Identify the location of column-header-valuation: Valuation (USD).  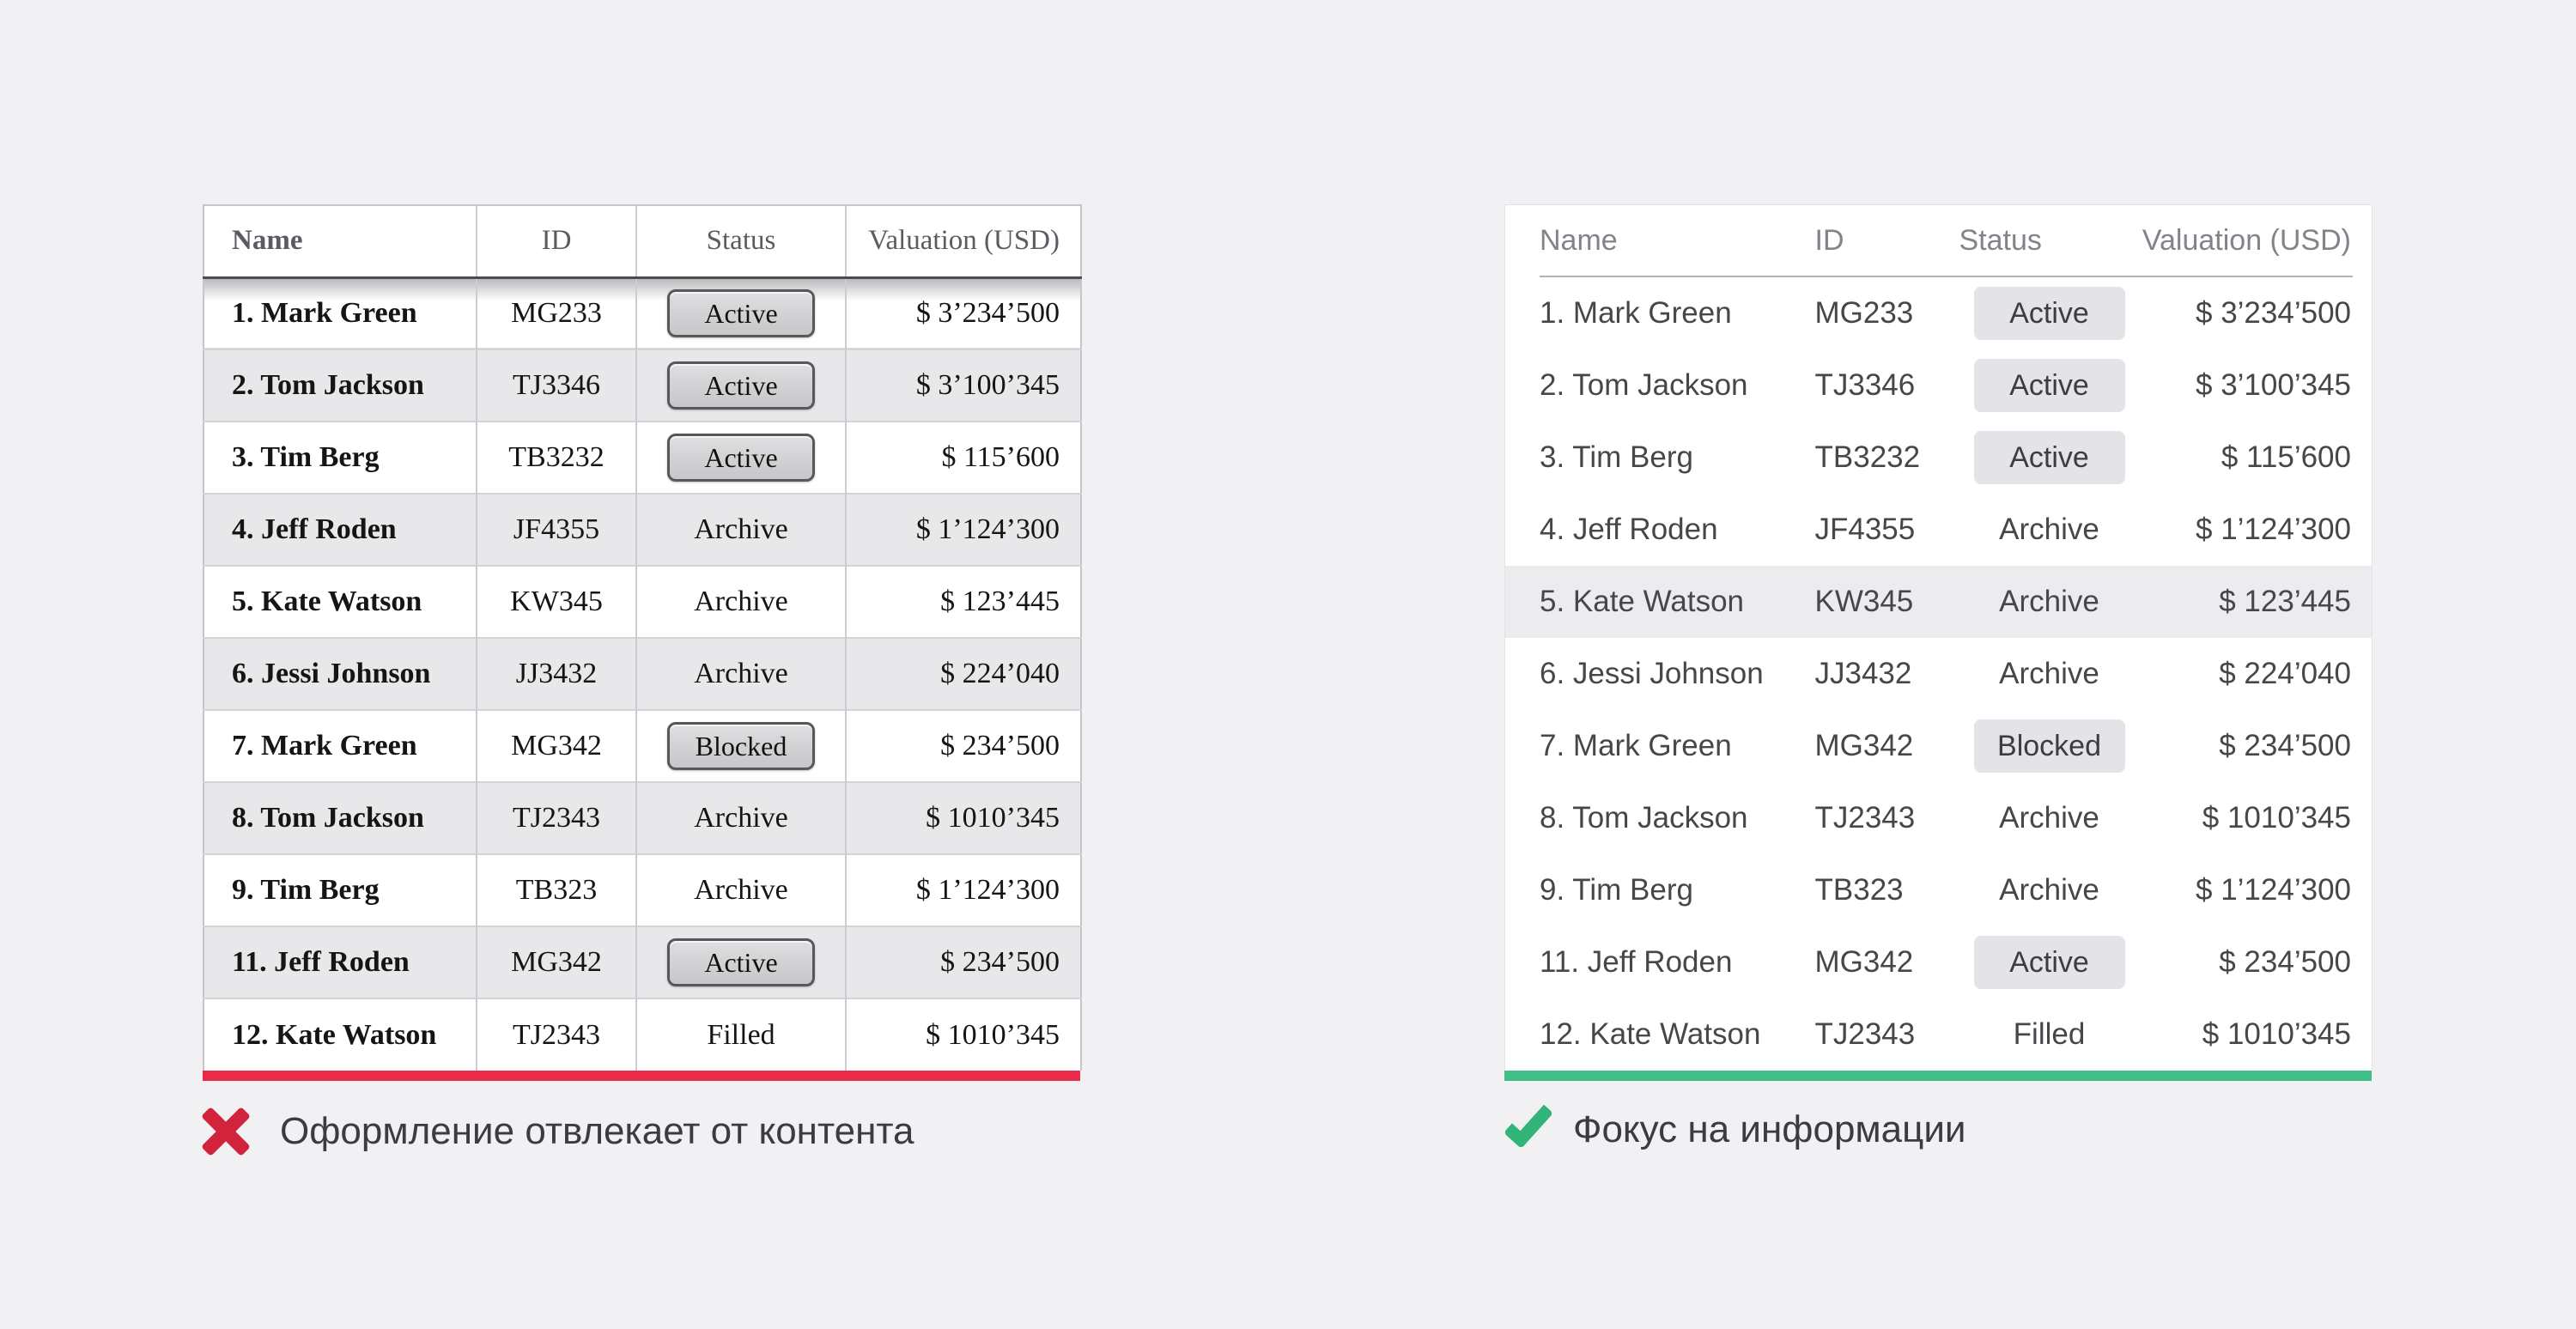
(963, 242).